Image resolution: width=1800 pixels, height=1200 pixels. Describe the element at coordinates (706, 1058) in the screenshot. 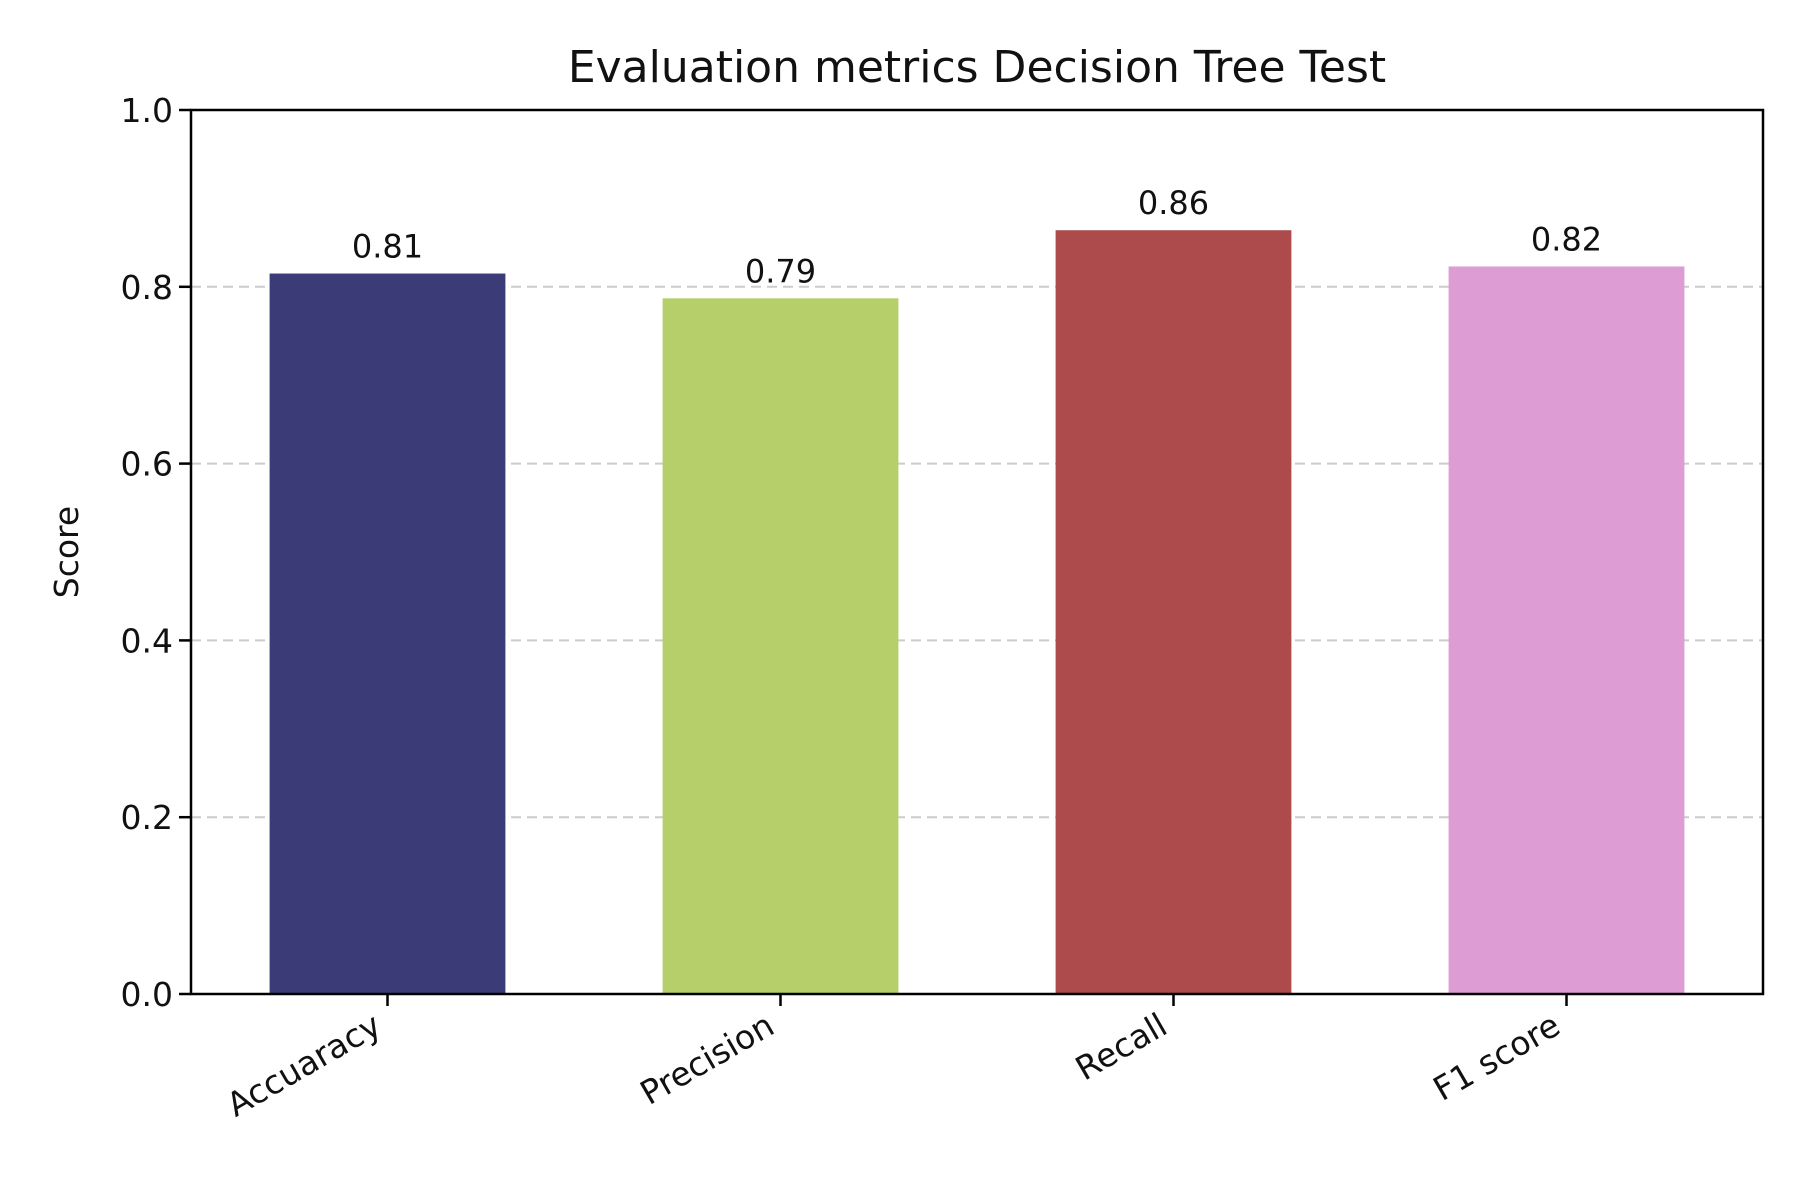

I see `x-tick-label: Precision` at that location.